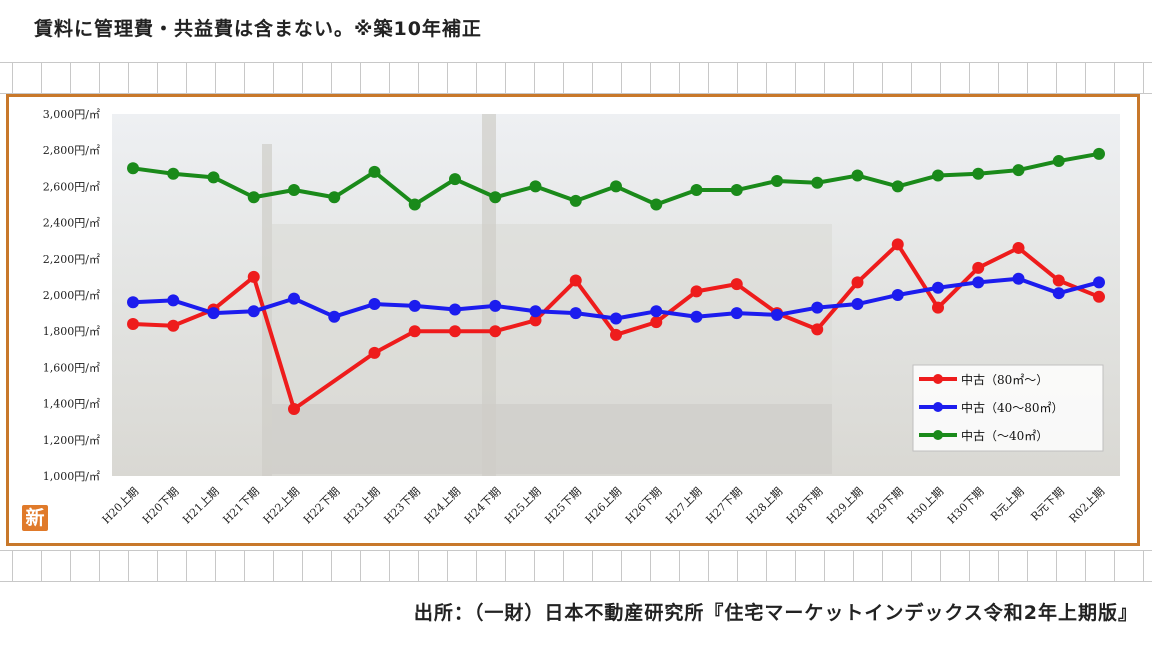 This screenshot has height=647, width=1152. What do you see at coordinates (240, 505) in the screenshot?
I see `x-tick-label: H21下期` at bounding box center [240, 505].